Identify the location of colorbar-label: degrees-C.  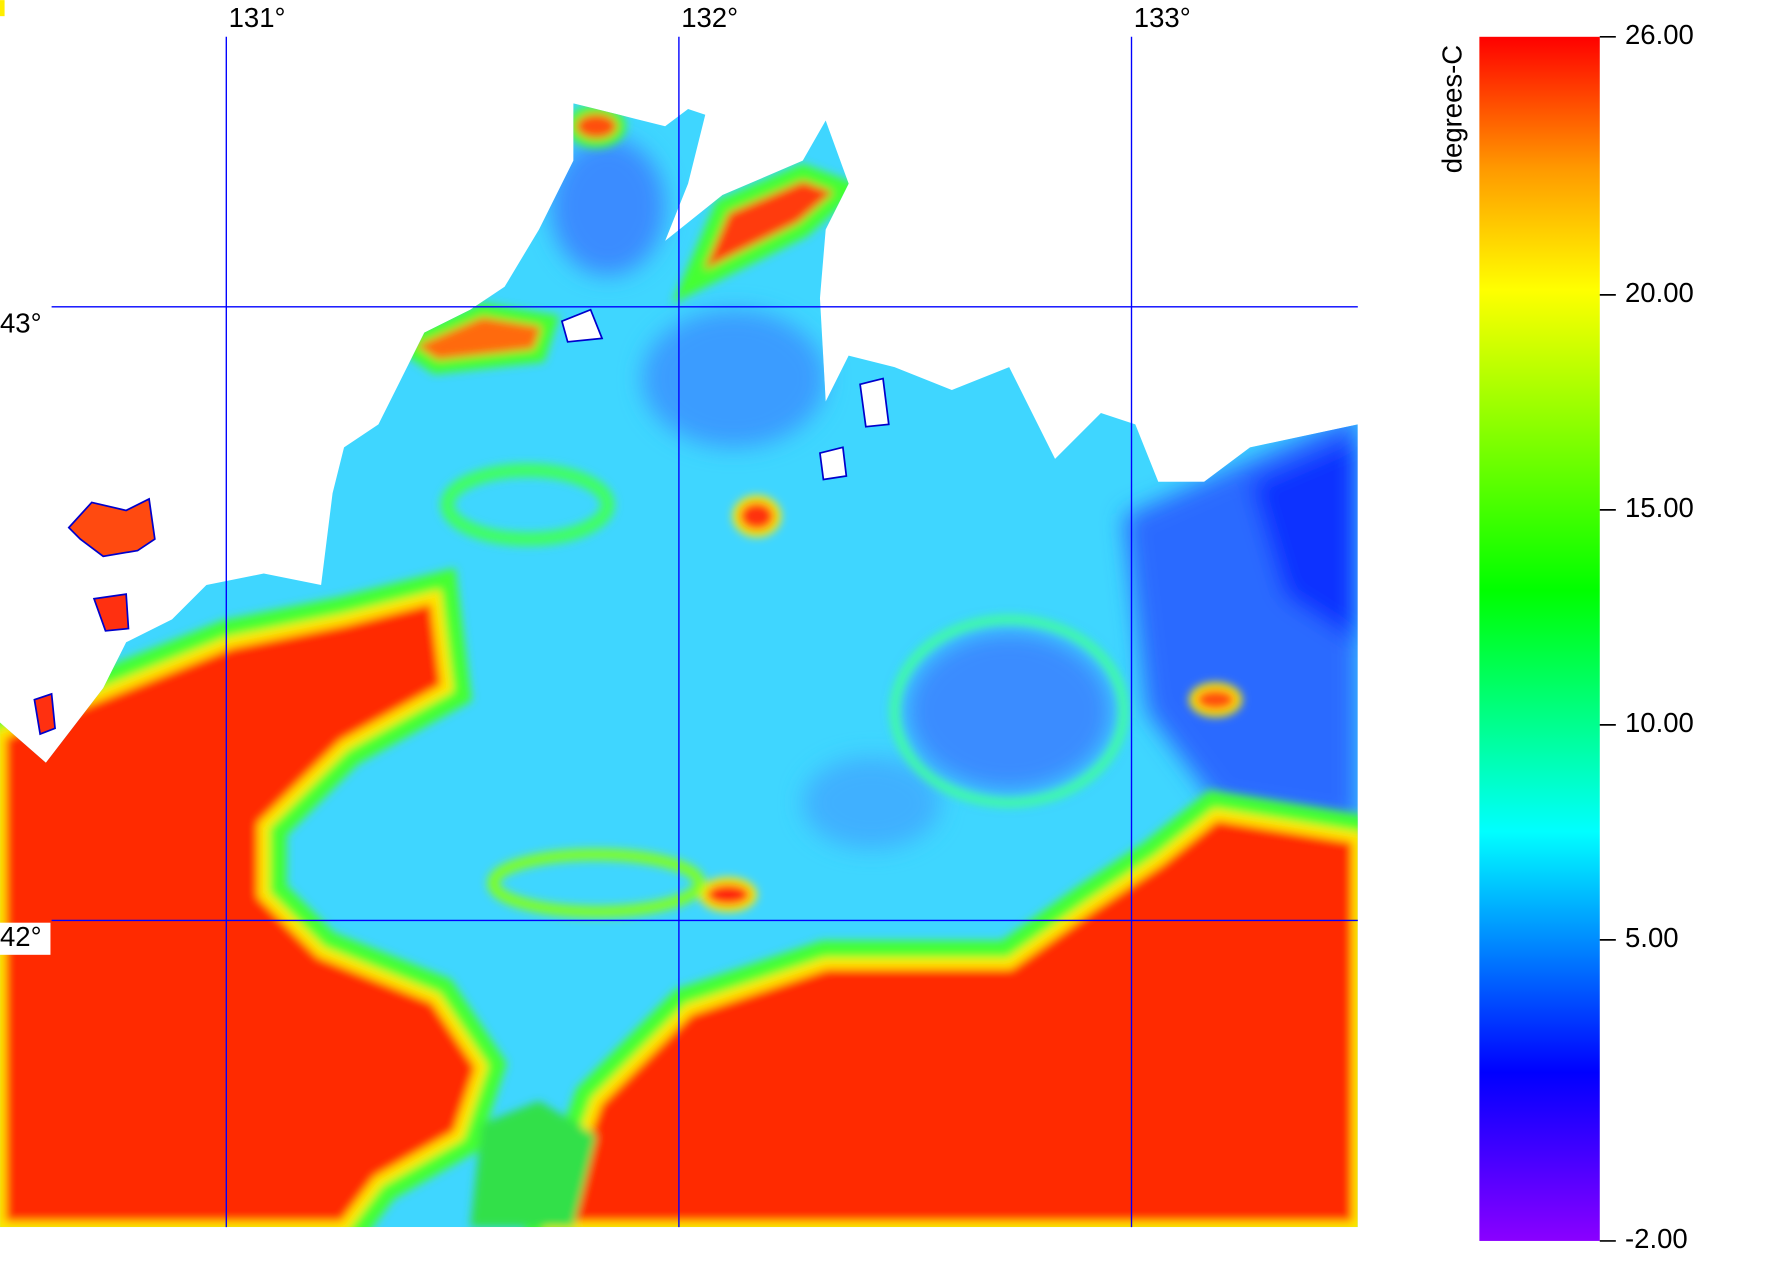
(1451, 109).